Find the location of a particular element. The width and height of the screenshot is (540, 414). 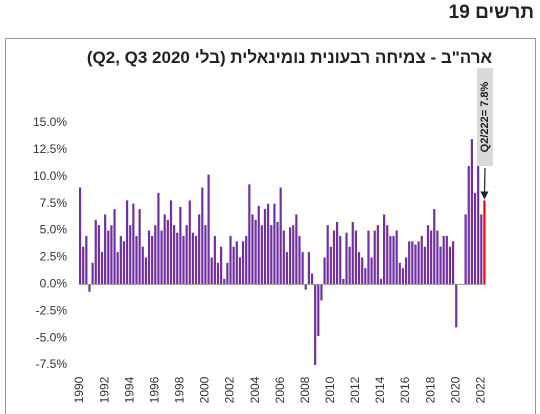

annotation-box is located at coordinates (485, 117).